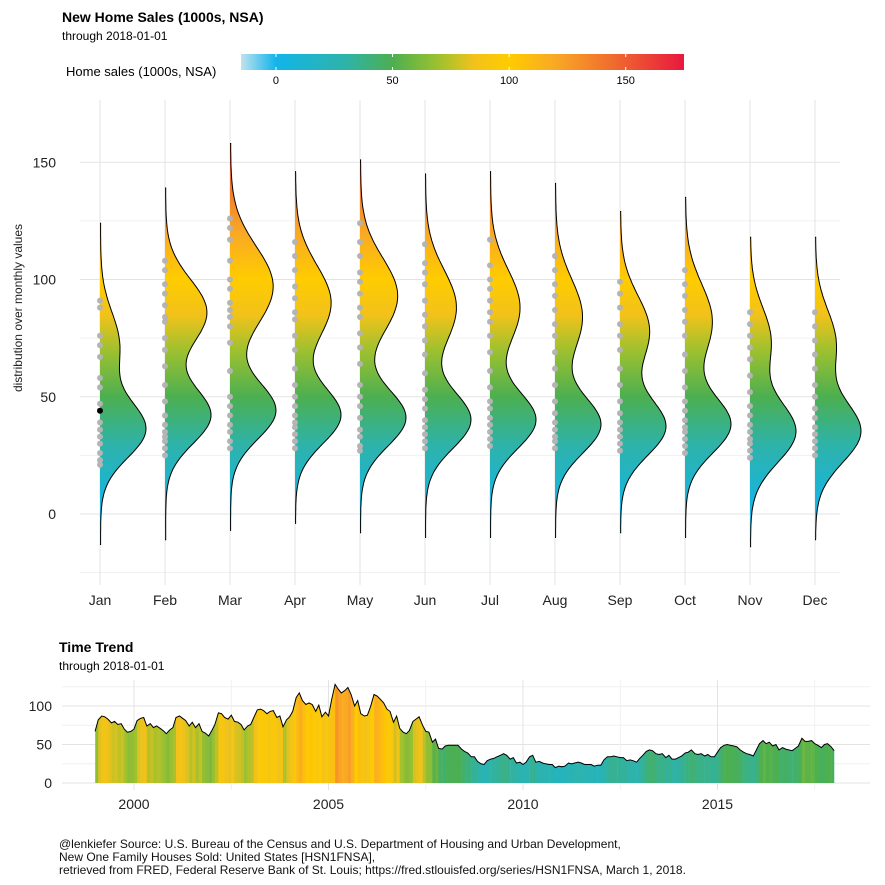 The height and width of the screenshot is (885, 885). I want to click on trend-line, so click(464, 726).